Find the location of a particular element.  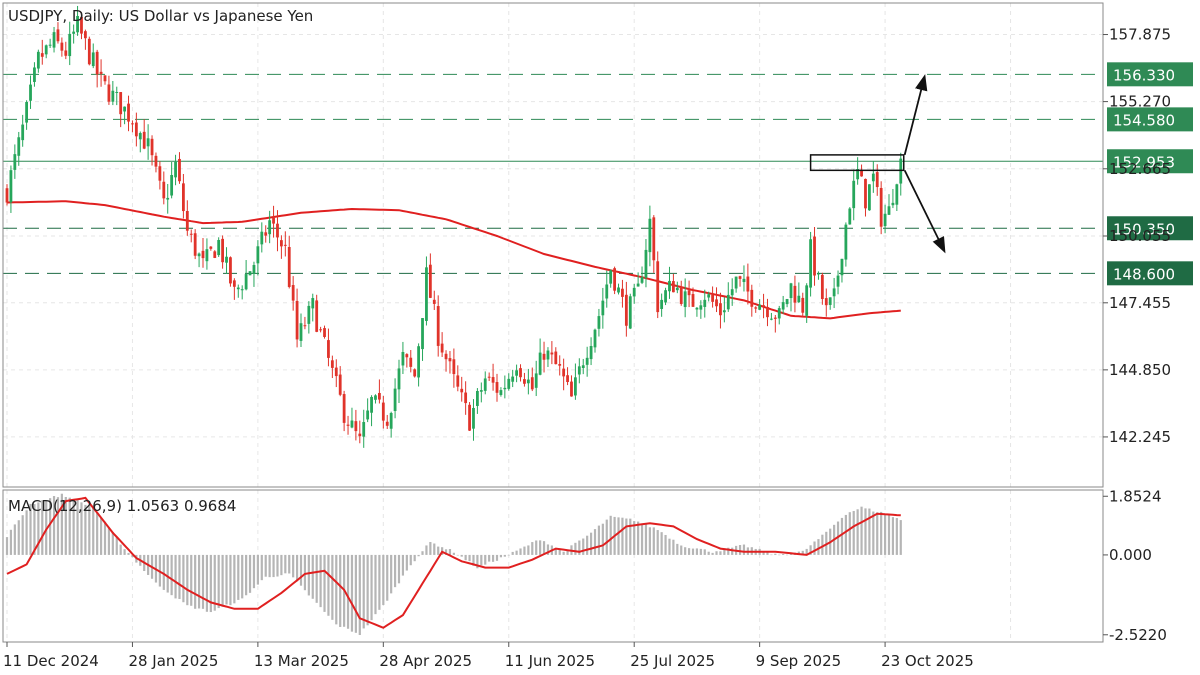

time-tick-label: 25 Jul 2025 is located at coordinates (672, 661).